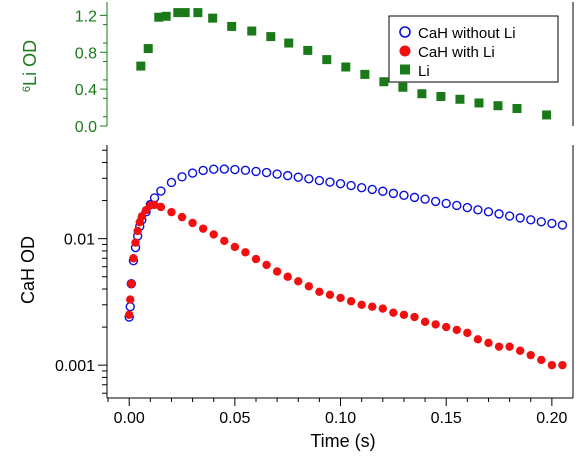 The width and height of the screenshot is (583, 459). I want to click on bottom-y-axis-label: CaH OD, so click(28, 270).